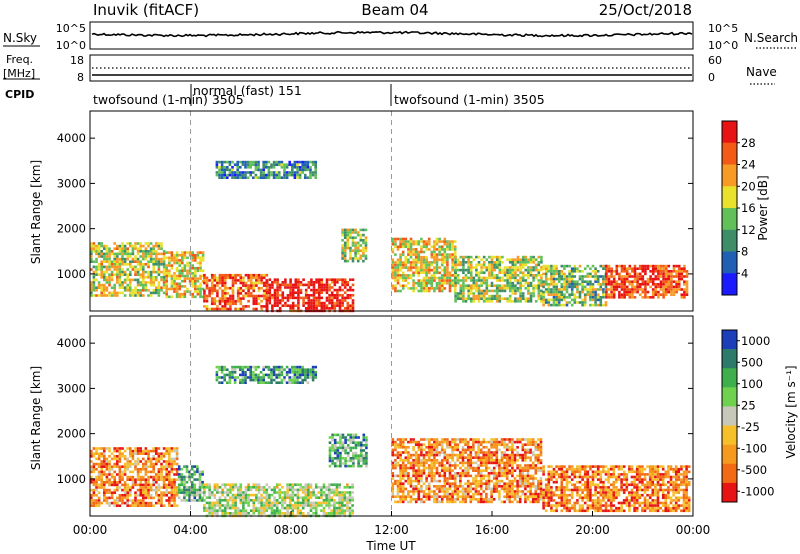 The height and width of the screenshot is (554, 800). Describe the element at coordinates (71, 138) in the screenshot. I see `y-tick-label: 4000` at that location.